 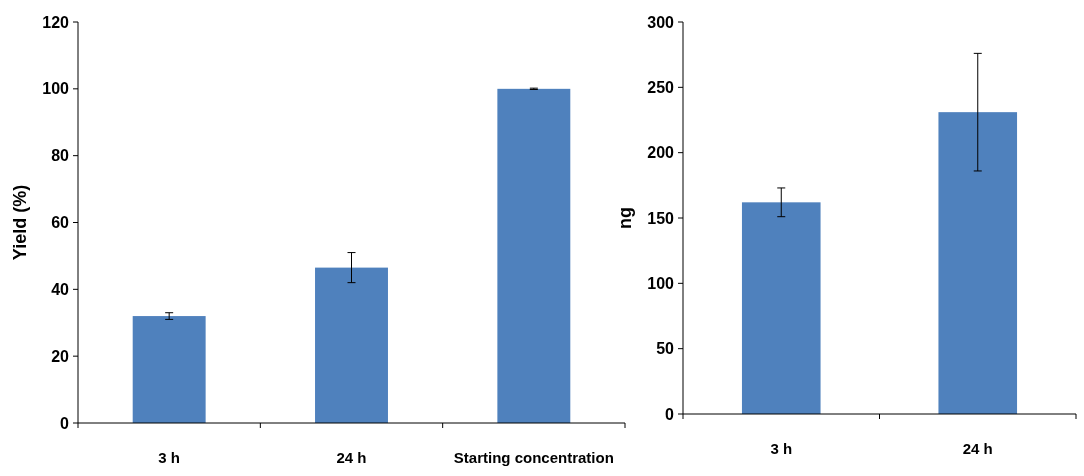 What do you see at coordinates (665, 349) in the screenshot?
I see `y-tick-label: 50` at bounding box center [665, 349].